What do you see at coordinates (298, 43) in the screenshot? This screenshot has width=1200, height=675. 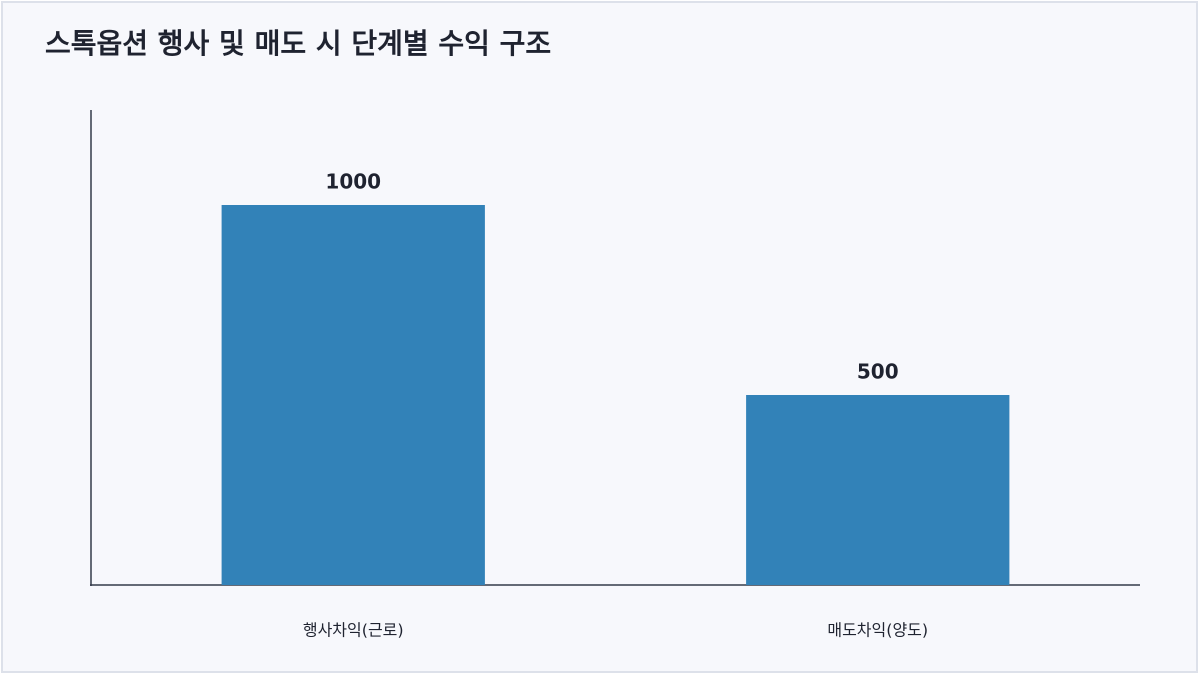 I see `chart-title: 스톡옵션 행사 및 매도 시 단계별 수익 구조` at bounding box center [298, 43].